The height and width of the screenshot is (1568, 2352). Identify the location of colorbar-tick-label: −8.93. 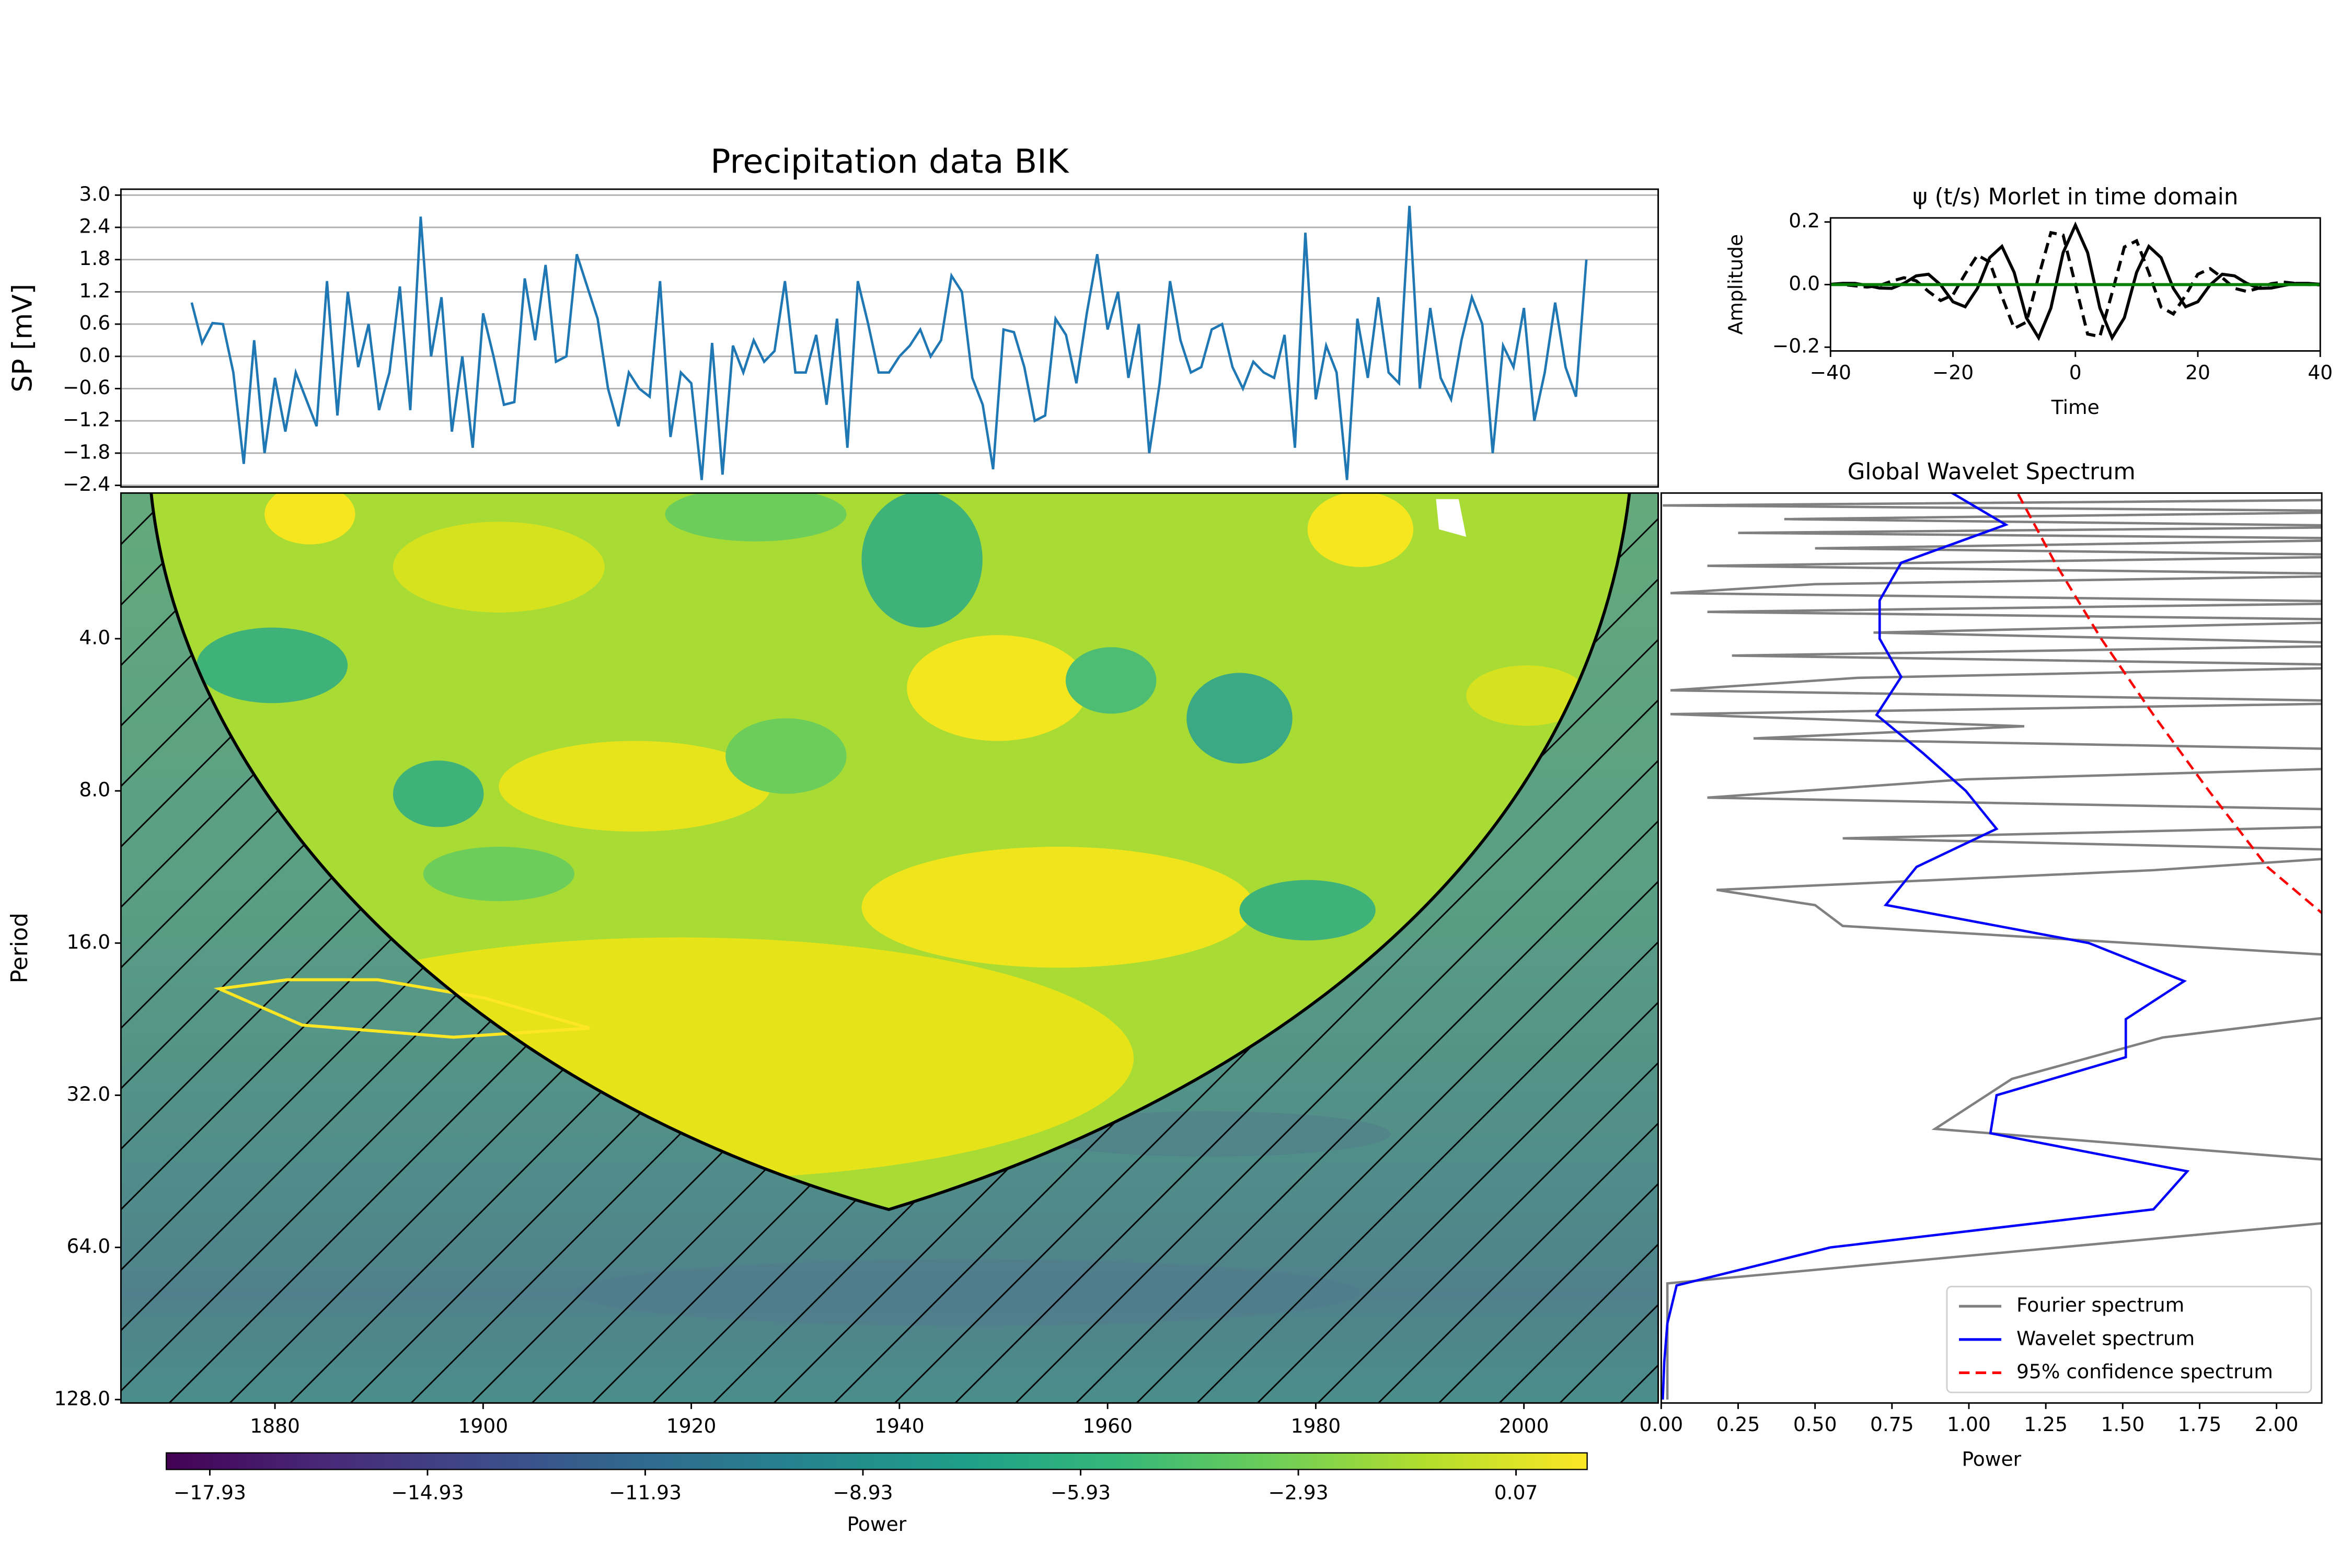
(863, 1492).